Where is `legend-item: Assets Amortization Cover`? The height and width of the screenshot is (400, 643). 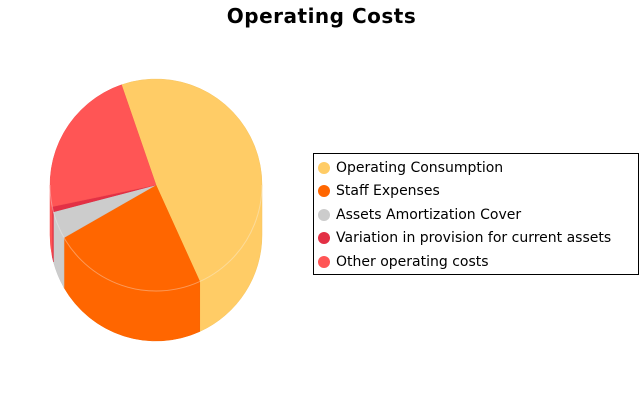
legend-item: Assets Amortization Cover is located at coordinates (478, 215).